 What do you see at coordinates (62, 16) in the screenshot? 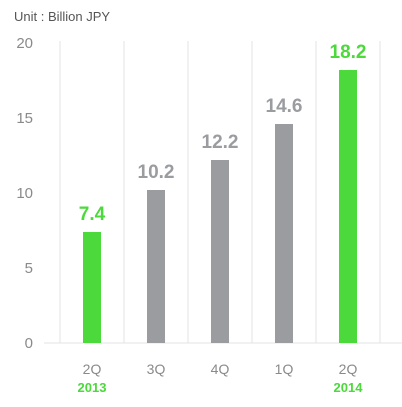
I see `unit-label: Unit : Billion JPY` at bounding box center [62, 16].